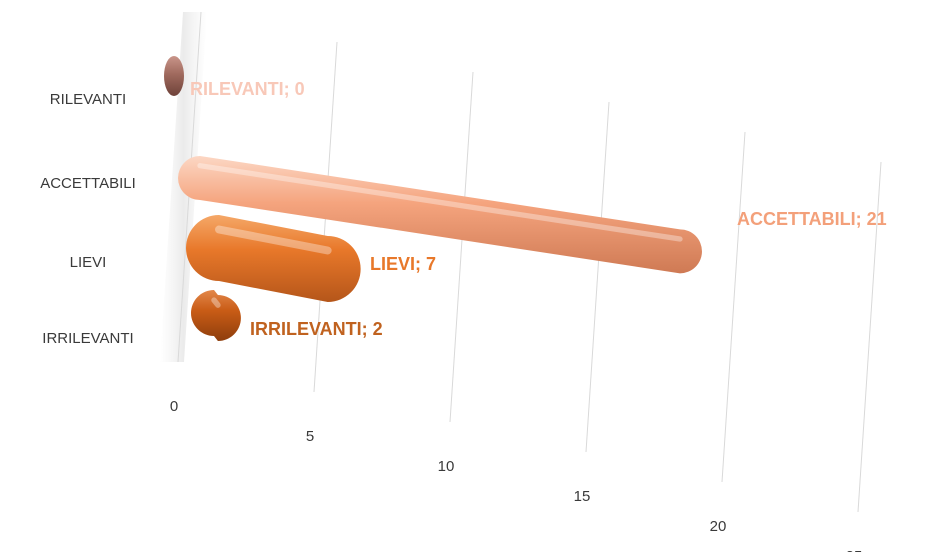  I want to click on x-tick-label: 20, so click(718, 526).